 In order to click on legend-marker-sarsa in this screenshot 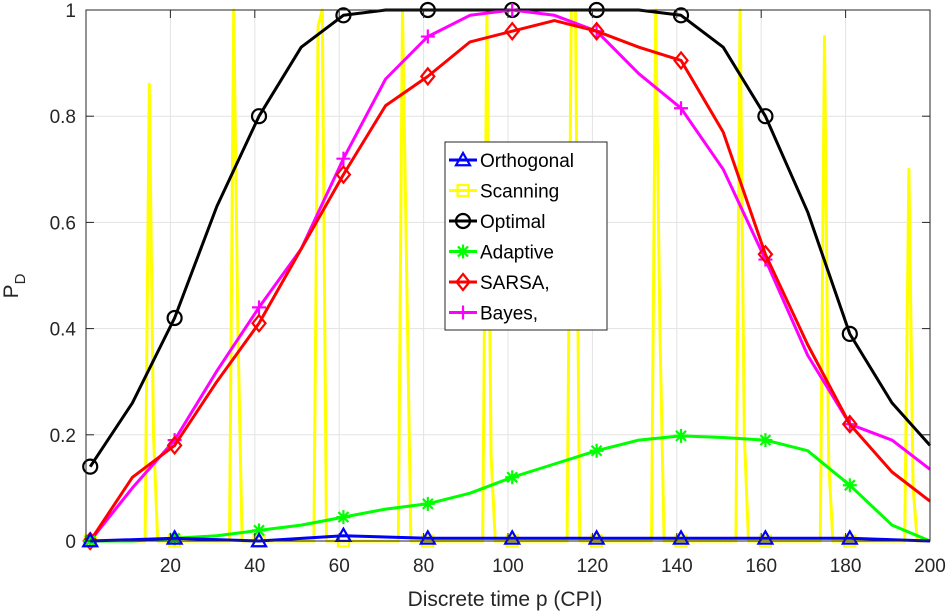, I will do `click(463, 282)`.